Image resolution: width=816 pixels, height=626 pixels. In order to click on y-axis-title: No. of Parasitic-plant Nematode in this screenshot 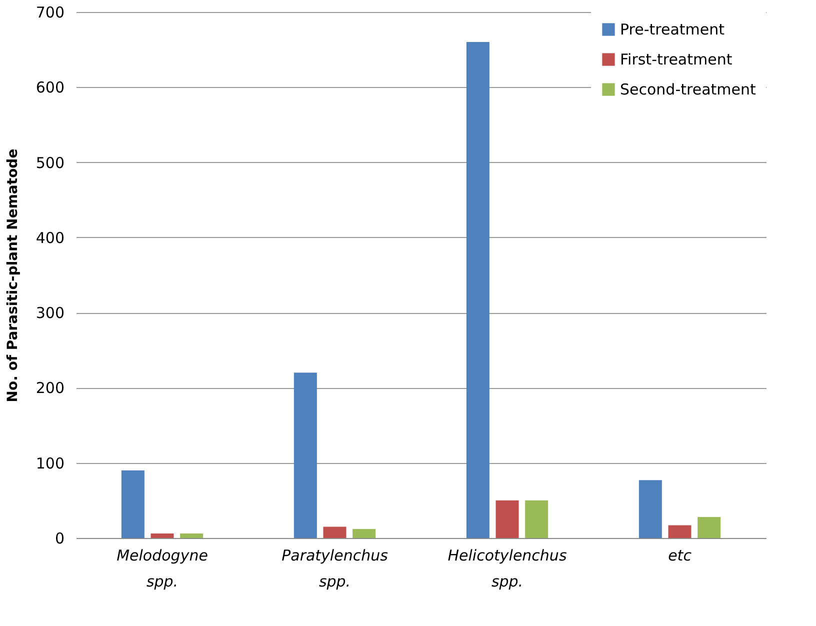, I will do `click(12, 275)`.